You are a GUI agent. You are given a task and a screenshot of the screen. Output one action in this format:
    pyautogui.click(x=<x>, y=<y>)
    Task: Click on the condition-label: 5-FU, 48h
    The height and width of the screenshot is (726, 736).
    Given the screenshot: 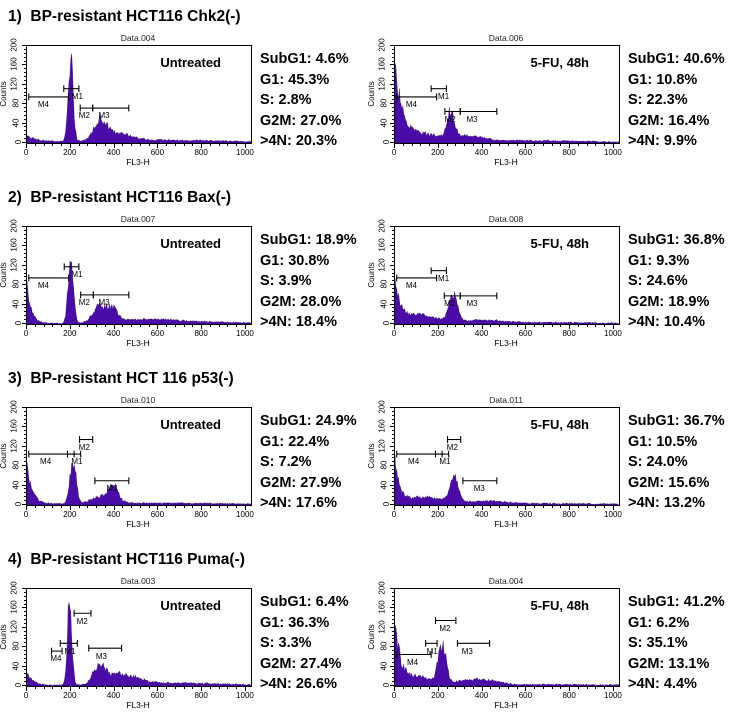 What is the action you would take?
    pyautogui.click(x=559, y=424)
    